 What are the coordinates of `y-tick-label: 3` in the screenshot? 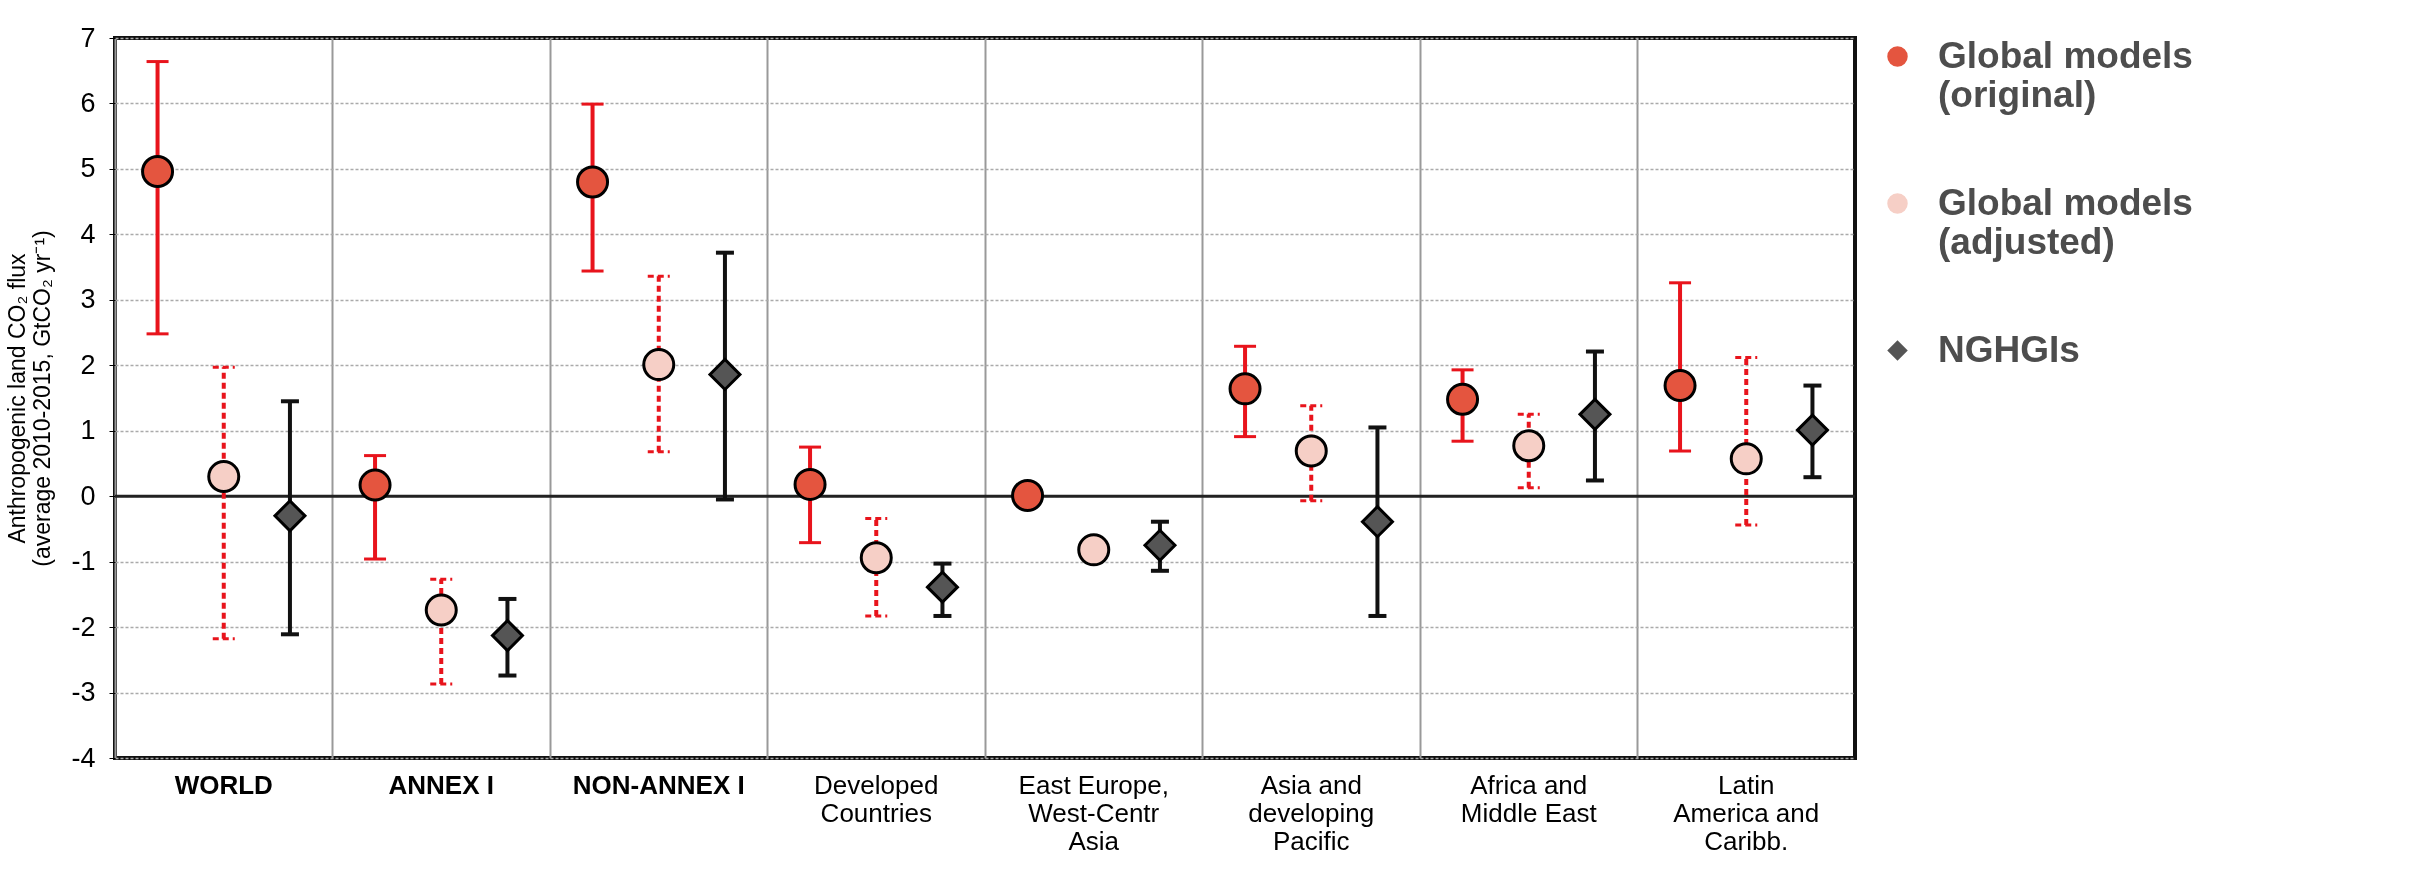 It's located at (88, 299).